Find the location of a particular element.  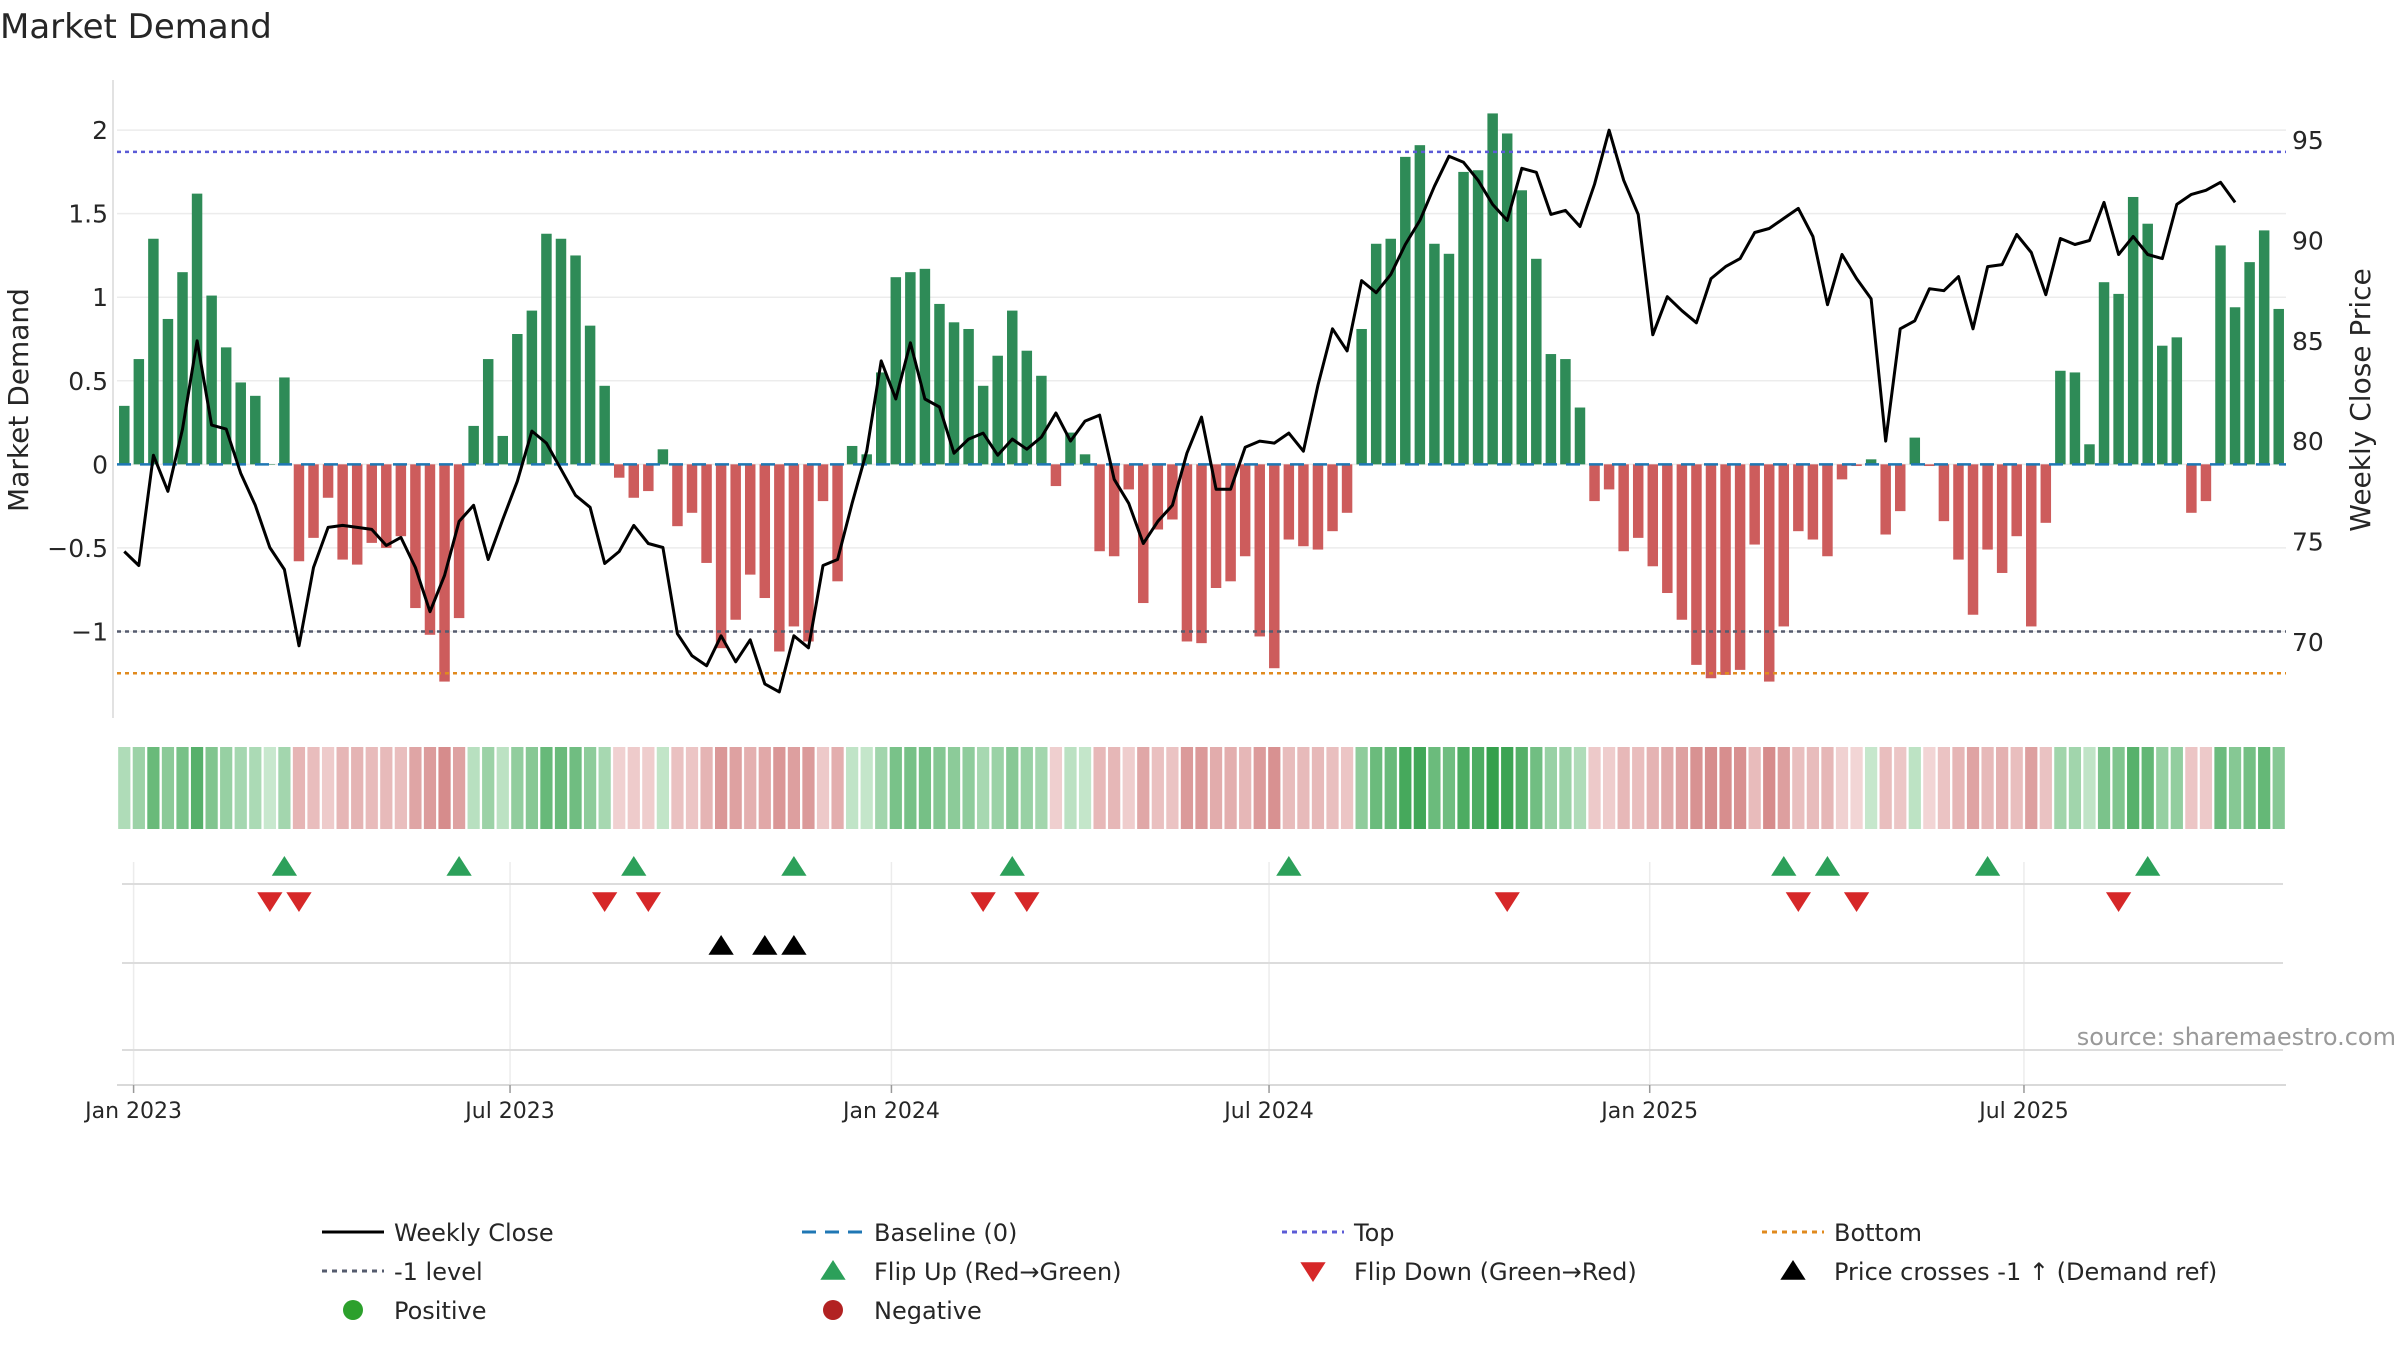

price-cross-marker is located at coordinates (721, 945).